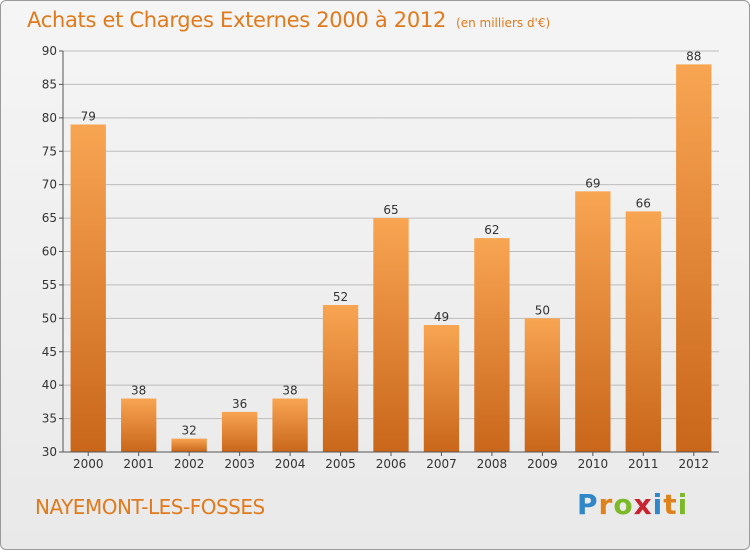 Image resolution: width=750 pixels, height=550 pixels. Describe the element at coordinates (606, 504) in the screenshot. I see `logo-letter: r` at that location.